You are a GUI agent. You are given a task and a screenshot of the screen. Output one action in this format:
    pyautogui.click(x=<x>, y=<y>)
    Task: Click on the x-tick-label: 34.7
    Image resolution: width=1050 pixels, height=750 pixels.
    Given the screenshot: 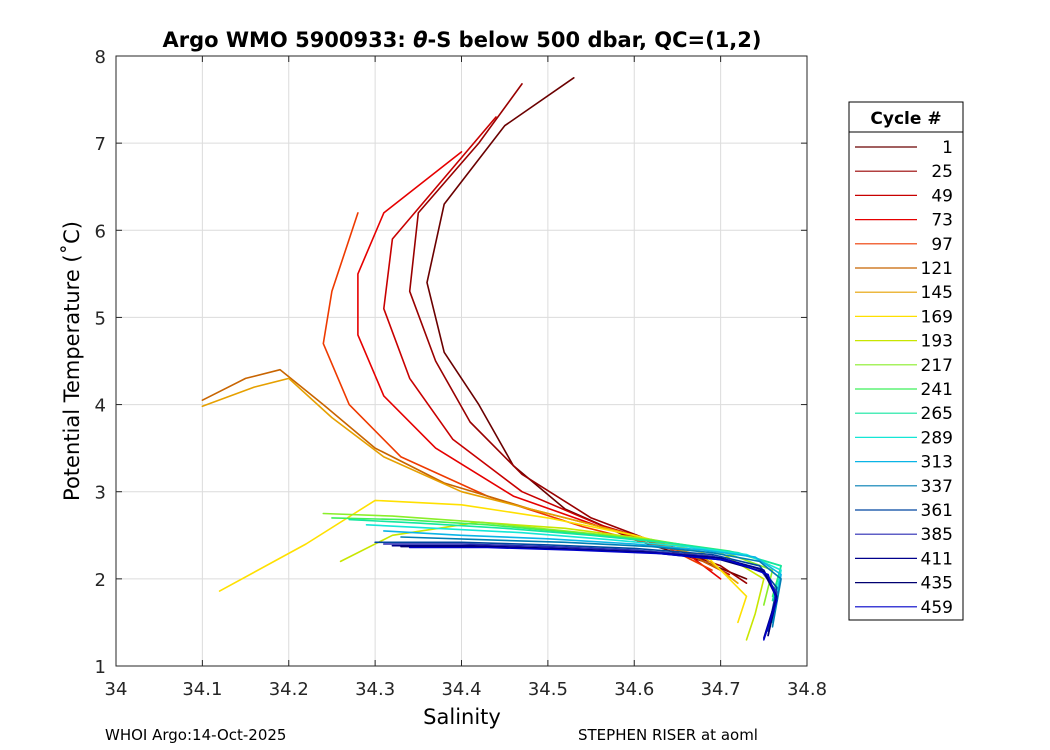 What is the action you would take?
    pyautogui.click(x=721, y=689)
    